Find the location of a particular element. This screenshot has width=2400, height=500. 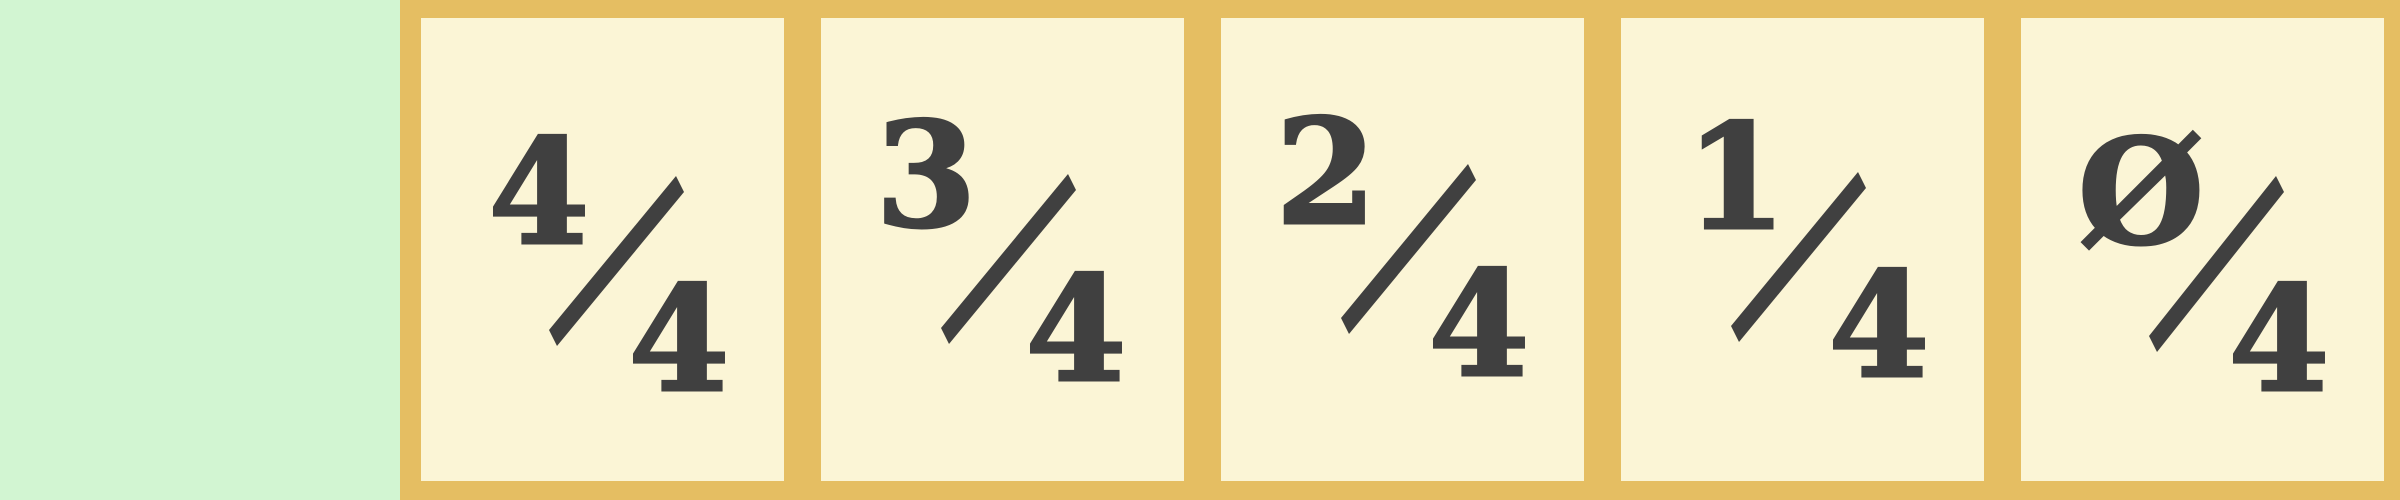

fraction-card-1-4: 1 4 is located at coordinates (1802, 249).